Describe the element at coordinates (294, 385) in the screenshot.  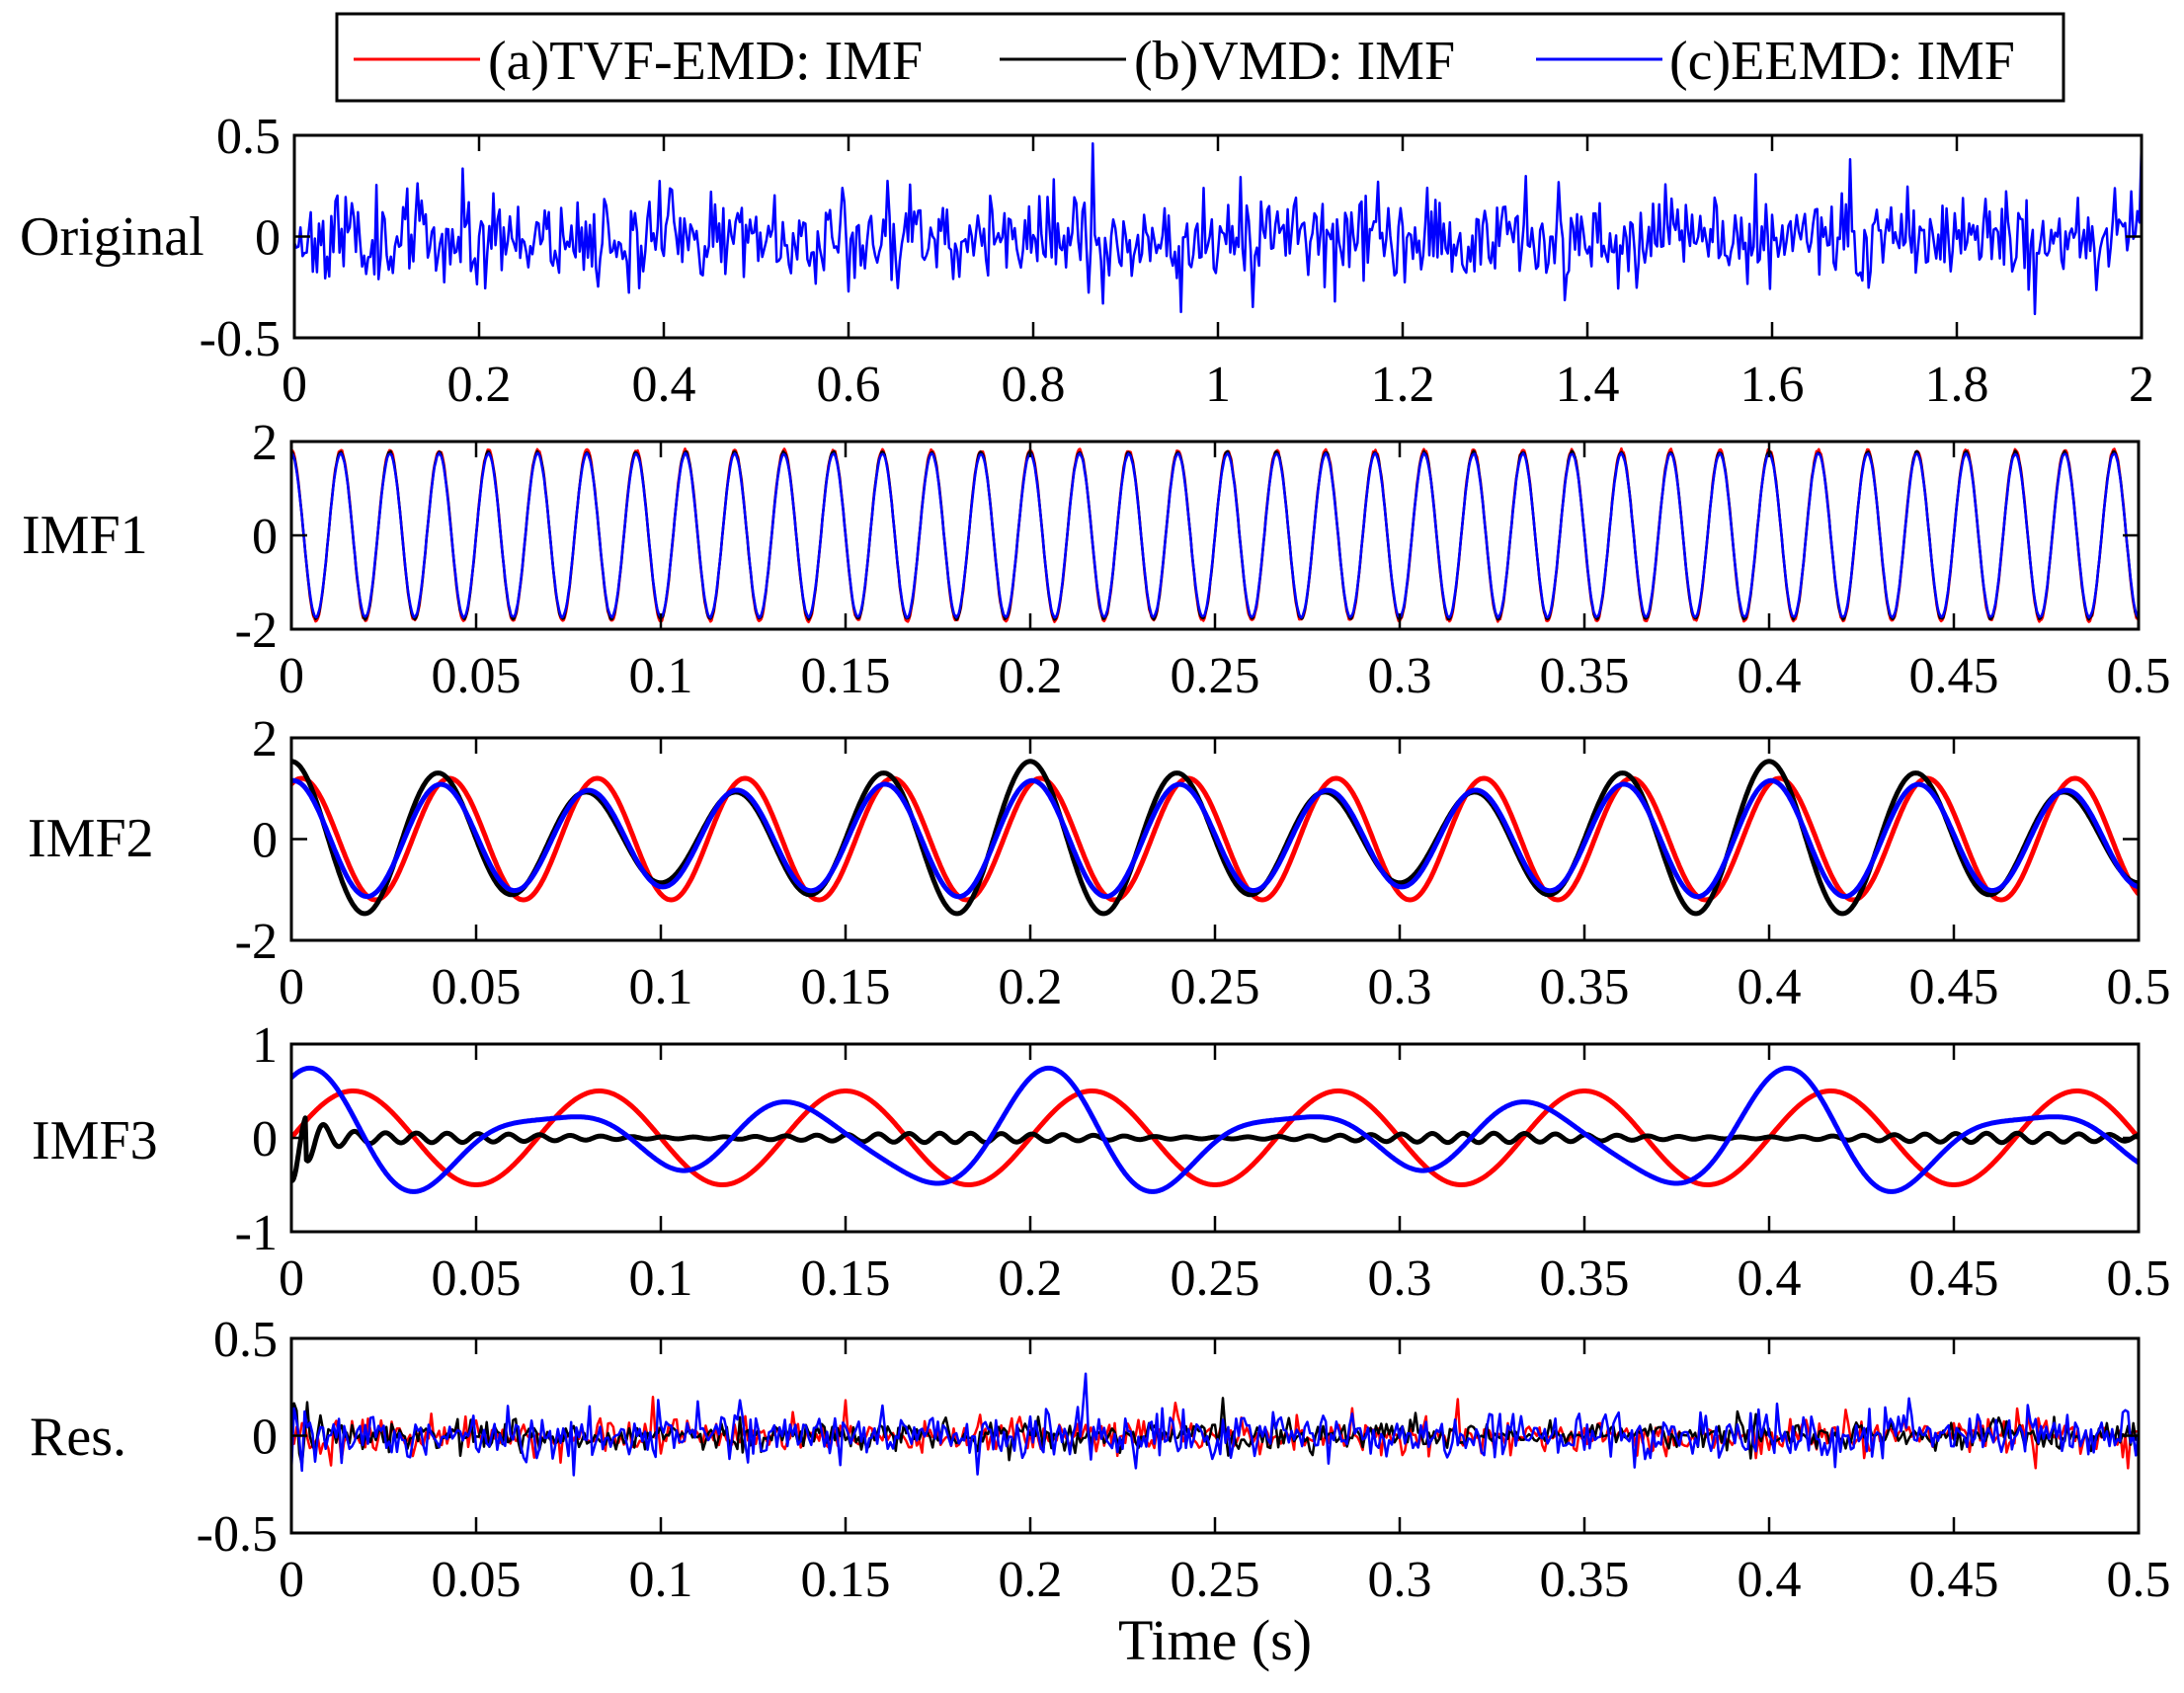
I see `xtick-label-original-0: 0` at that location.